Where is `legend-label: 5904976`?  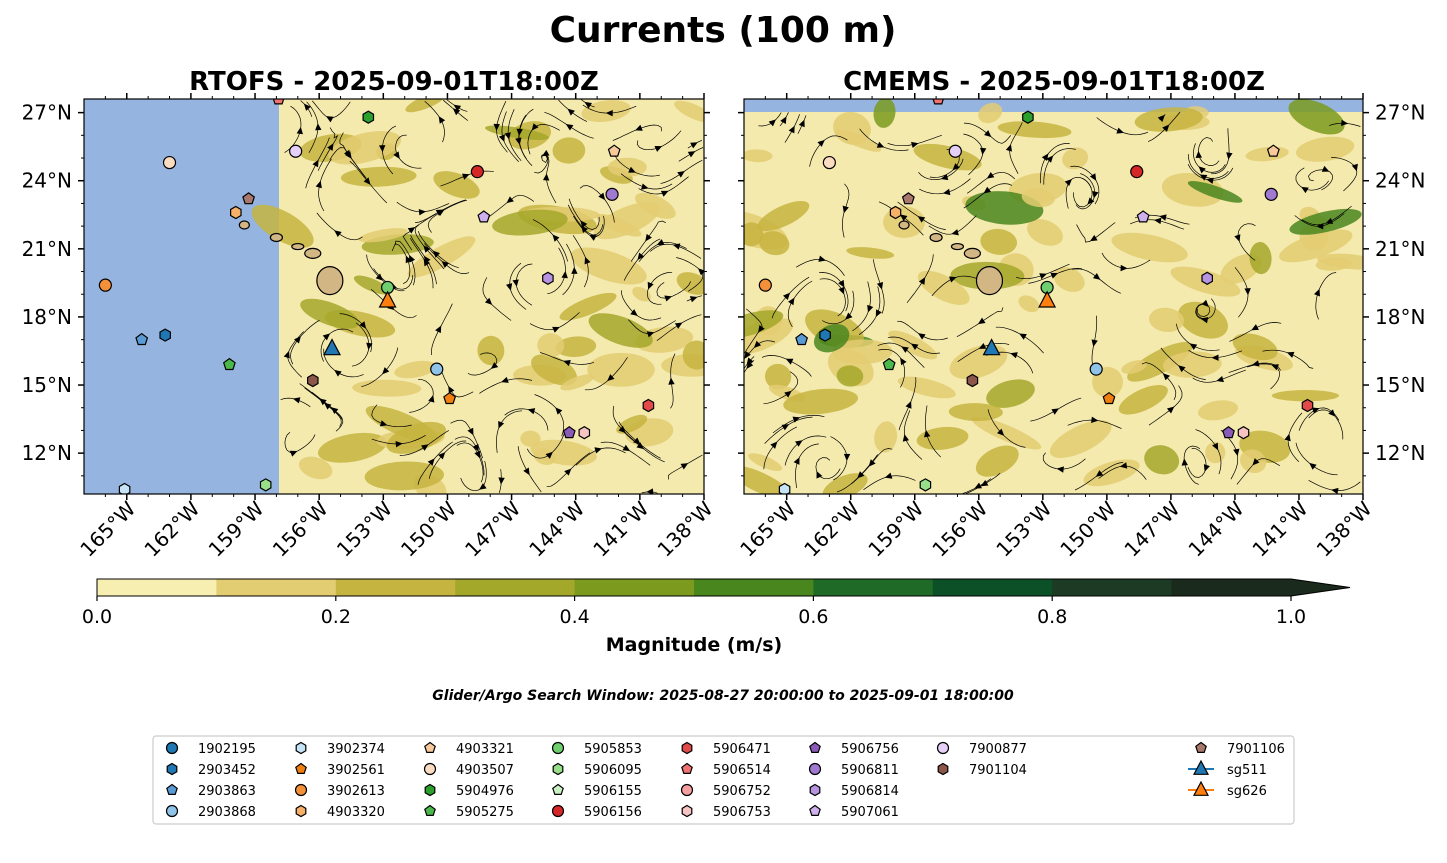 legend-label: 5904976 is located at coordinates (485, 791).